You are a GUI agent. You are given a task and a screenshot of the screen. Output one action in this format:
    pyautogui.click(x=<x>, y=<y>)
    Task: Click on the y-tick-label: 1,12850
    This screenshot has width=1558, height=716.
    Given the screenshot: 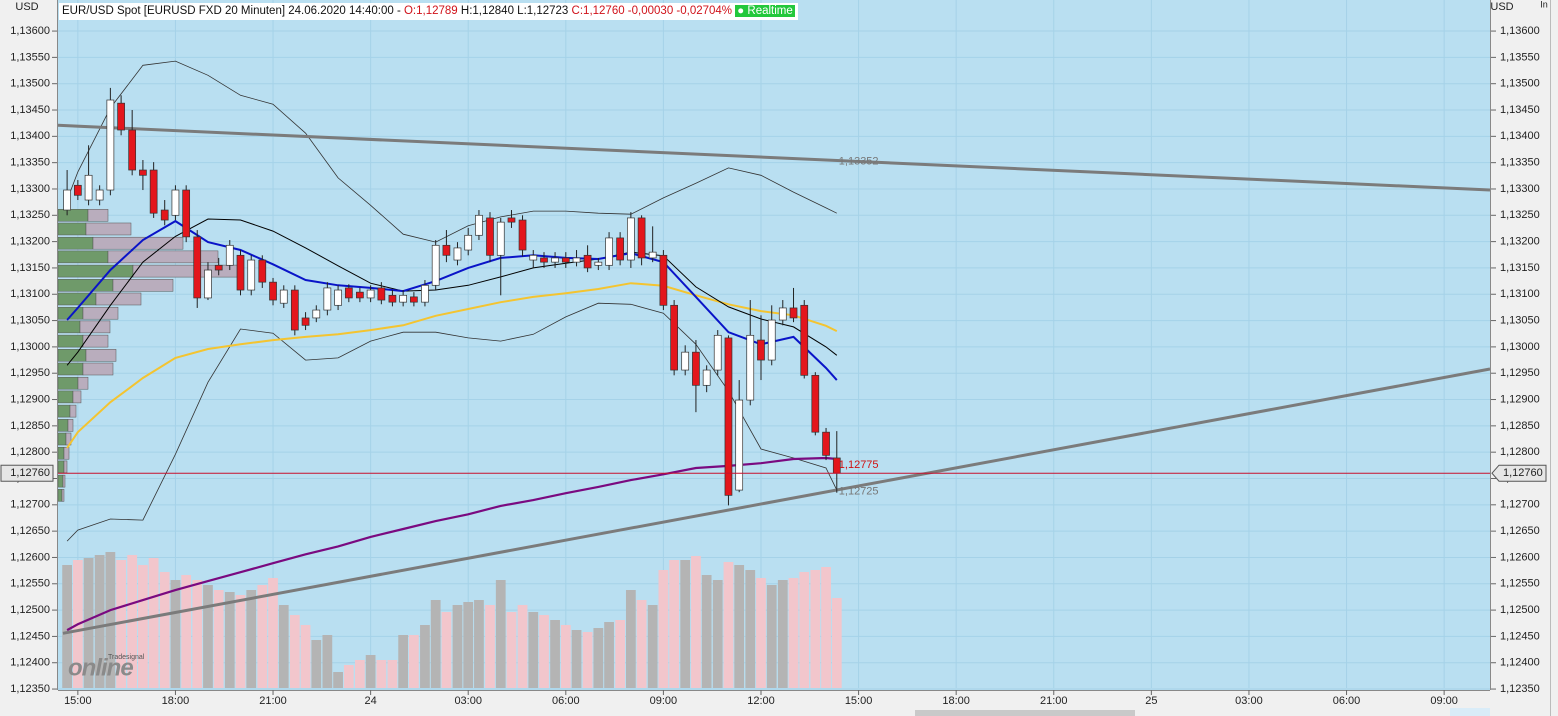 What is the action you would take?
    pyautogui.click(x=30, y=426)
    